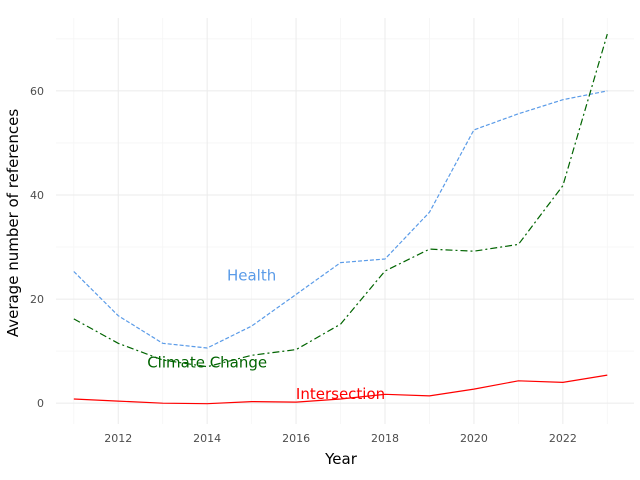  What do you see at coordinates (296, 438) in the screenshot?
I see `x-tick-label: 2016` at bounding box center [296, 438].